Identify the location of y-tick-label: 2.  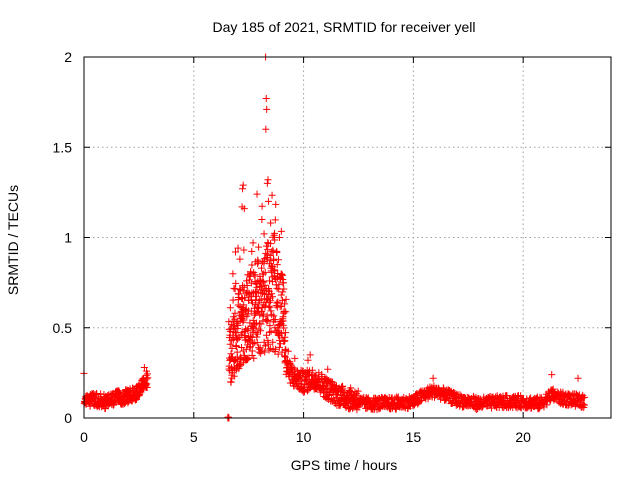
(68, 57).